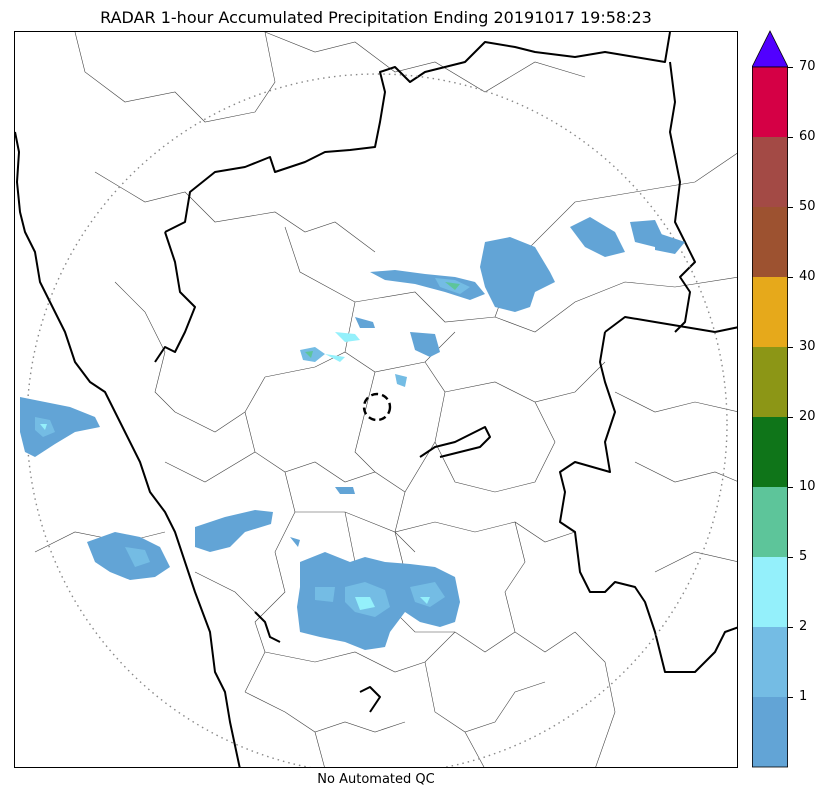 The image size is (825, 797). Describe the element at coordinates (770, 49) in the screenshot. I see `colorbar-extend-max` at that location.